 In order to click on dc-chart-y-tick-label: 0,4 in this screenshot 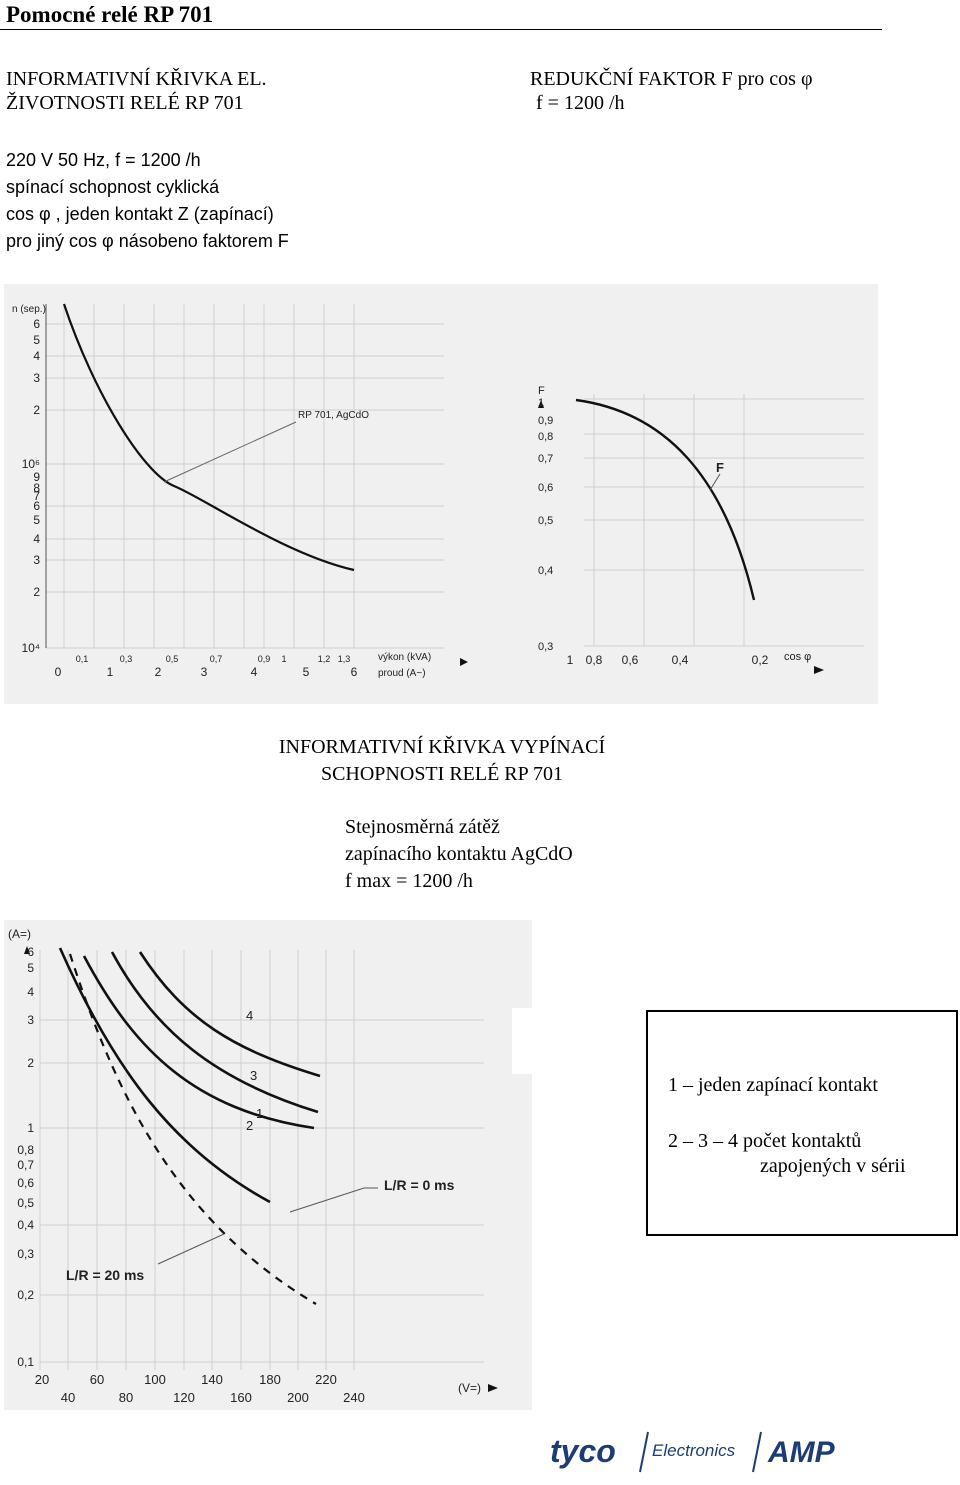, I will do `click(25, 1225)`.